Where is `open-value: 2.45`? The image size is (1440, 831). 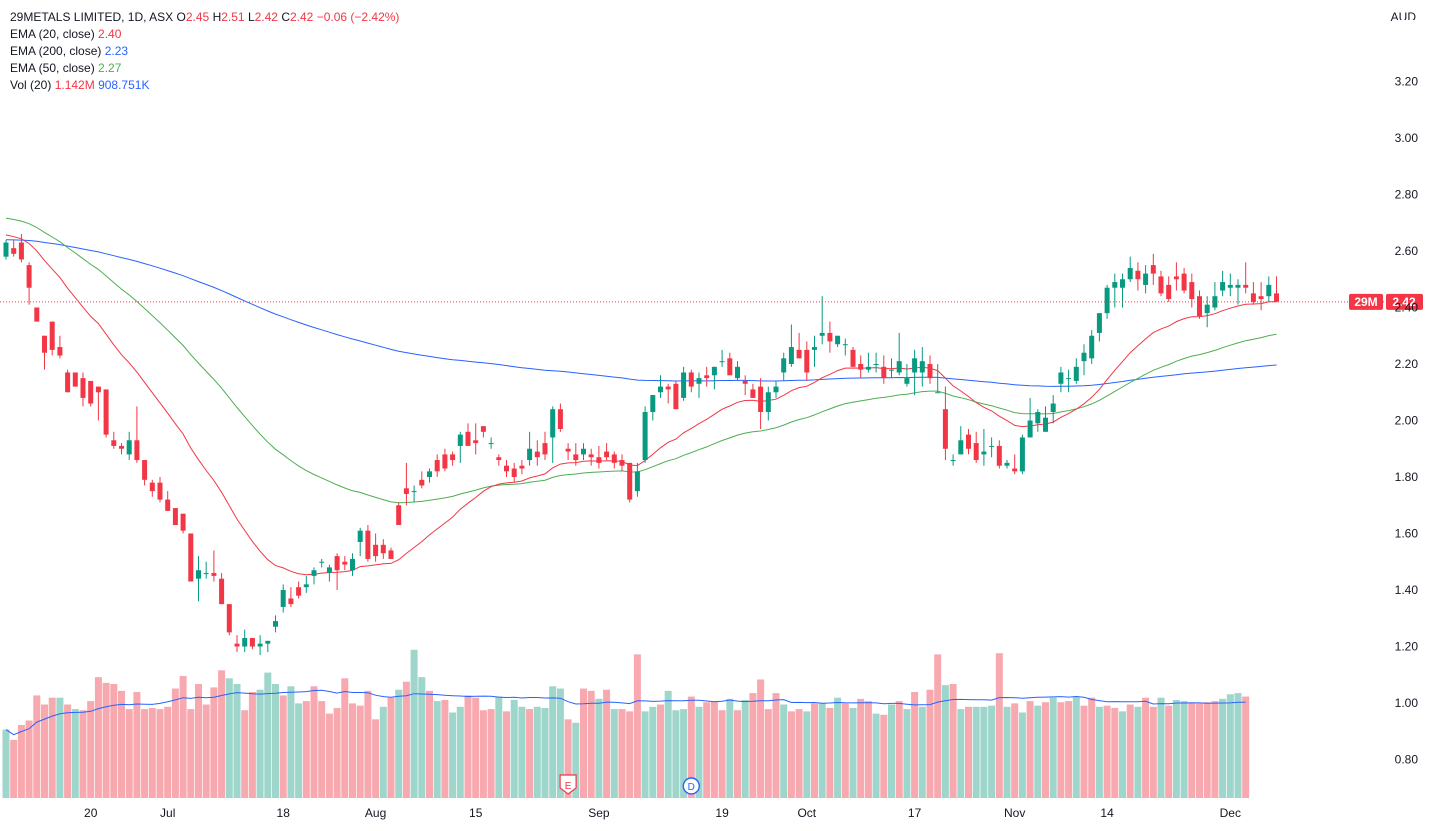 open-value: 2.45 is located at coordinates (197, 17).